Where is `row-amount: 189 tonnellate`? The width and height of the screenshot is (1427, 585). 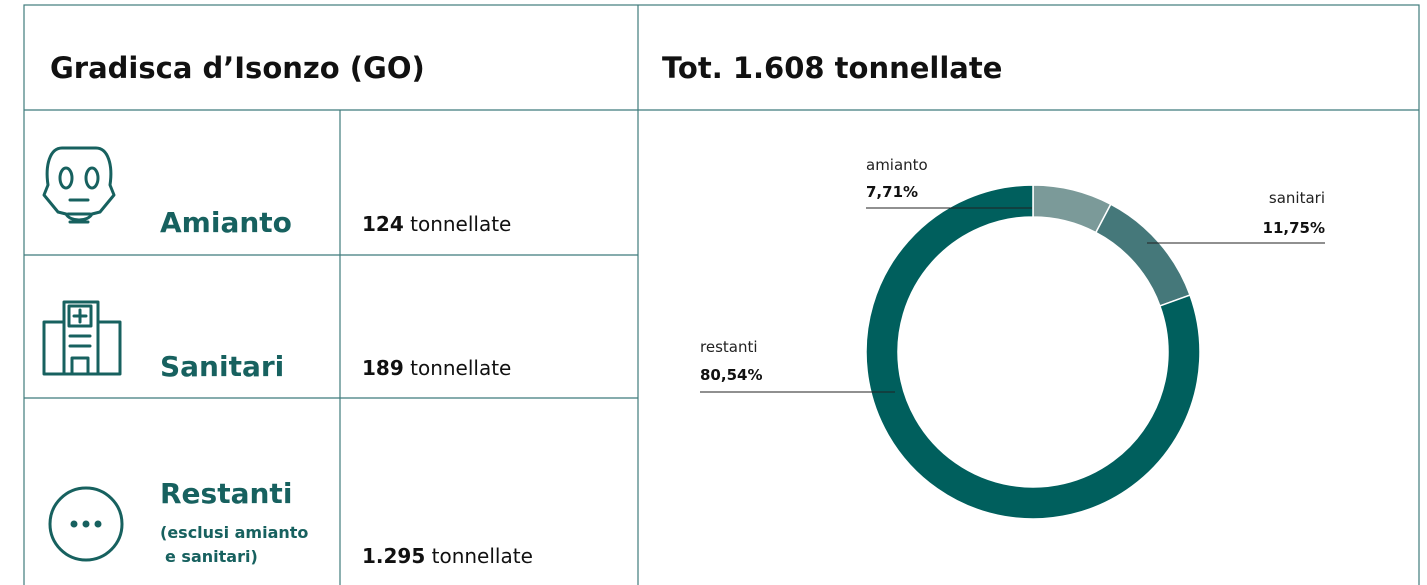 row-amount: 189 tonnellate is located at coordinates (436, 368).